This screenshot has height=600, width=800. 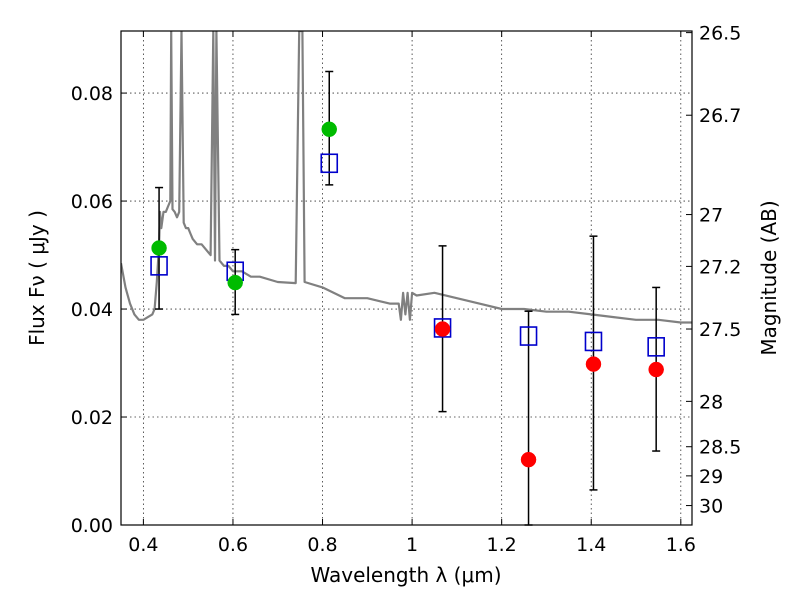 I want to click on y-tick-label: 0.04, so click(x=92, y=310).